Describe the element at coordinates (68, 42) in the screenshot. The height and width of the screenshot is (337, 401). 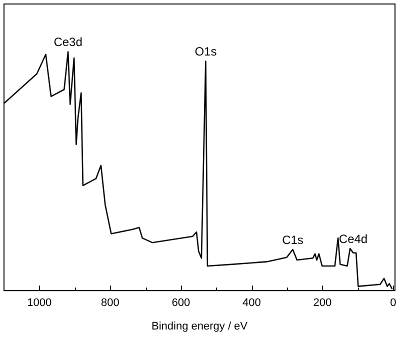
I see `annotation: Ce3d` at that location.